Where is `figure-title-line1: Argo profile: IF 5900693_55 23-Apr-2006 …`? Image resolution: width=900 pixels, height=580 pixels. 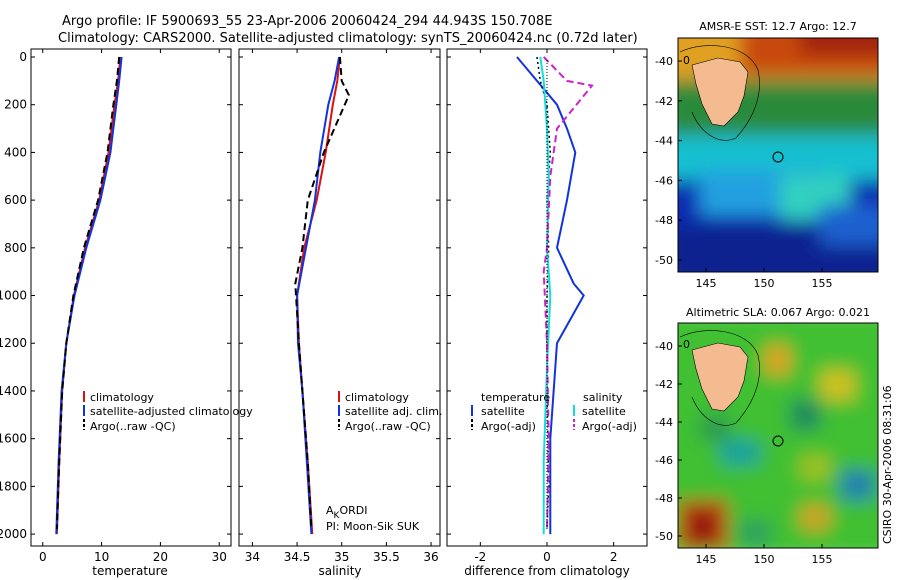
figure-title-line1: Argo profile: IF 5900693_55 23-Apr-2006 … is located at coordinates (307, 21).